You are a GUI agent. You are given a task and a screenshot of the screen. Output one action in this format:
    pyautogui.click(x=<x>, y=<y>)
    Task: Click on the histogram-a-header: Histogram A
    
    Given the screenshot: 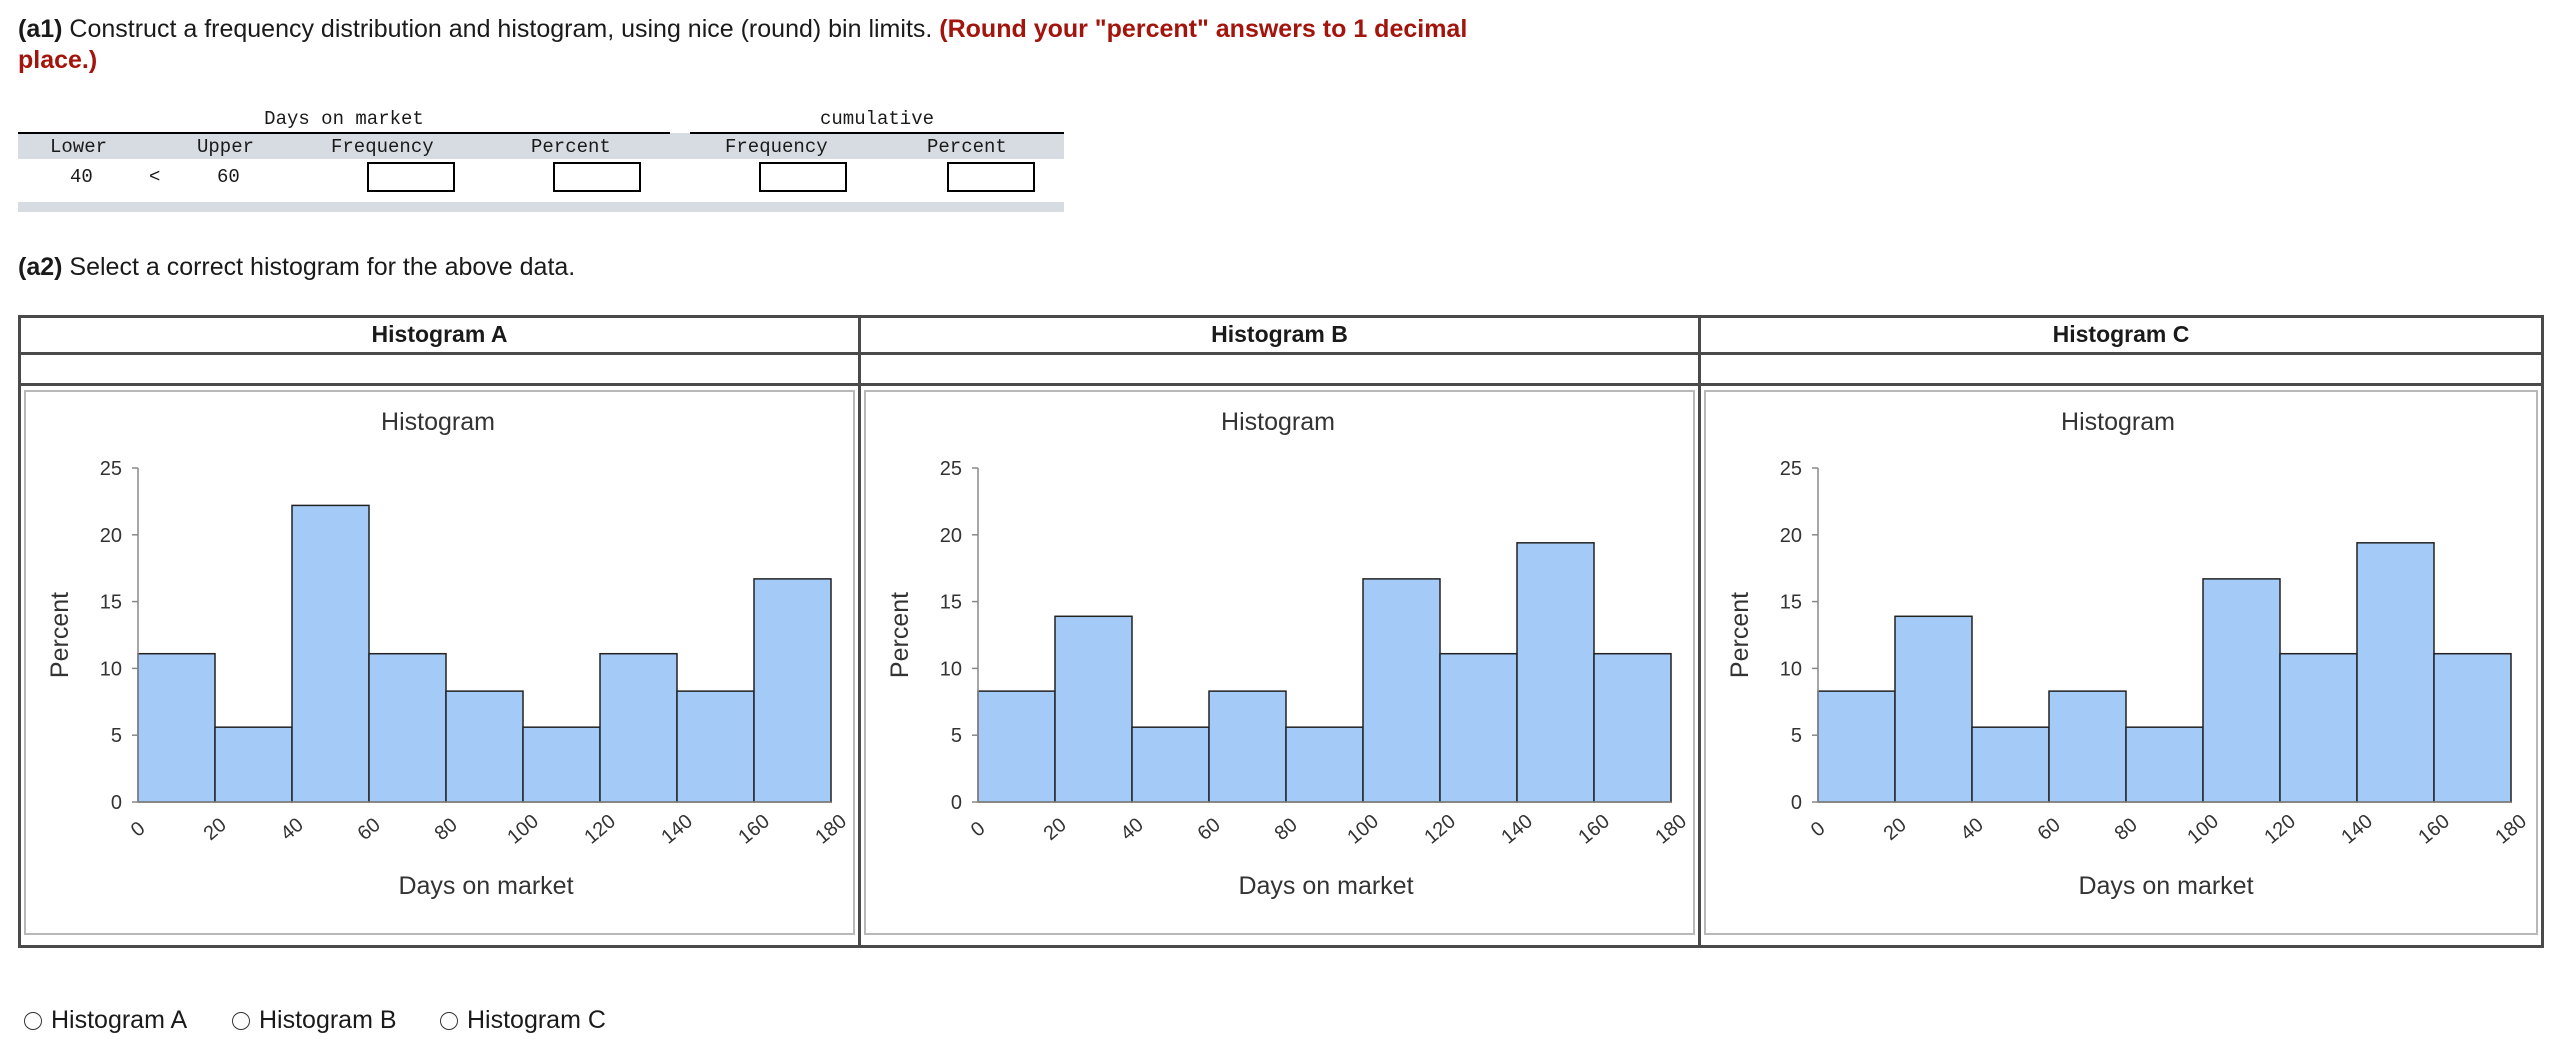 What is the action you would take?
    pyautogui.click(x=439, y=334)
    